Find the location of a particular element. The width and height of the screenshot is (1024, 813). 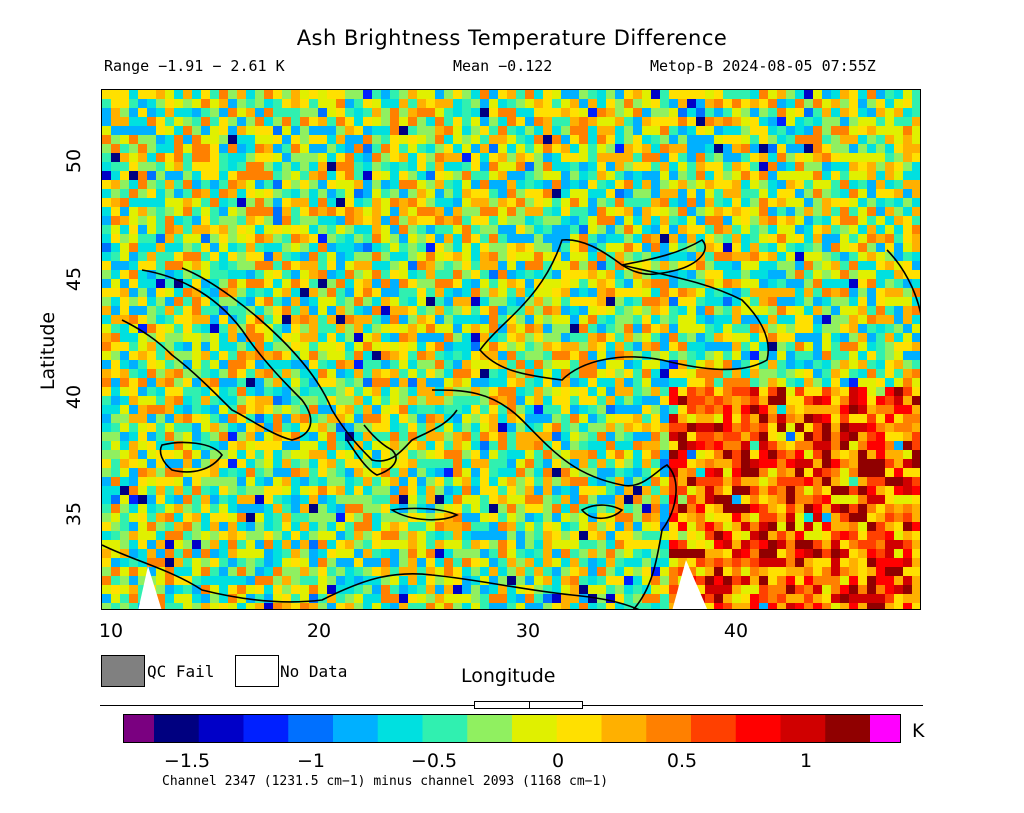

y-axis-title: Latitude is located at coordinates (48, 351).